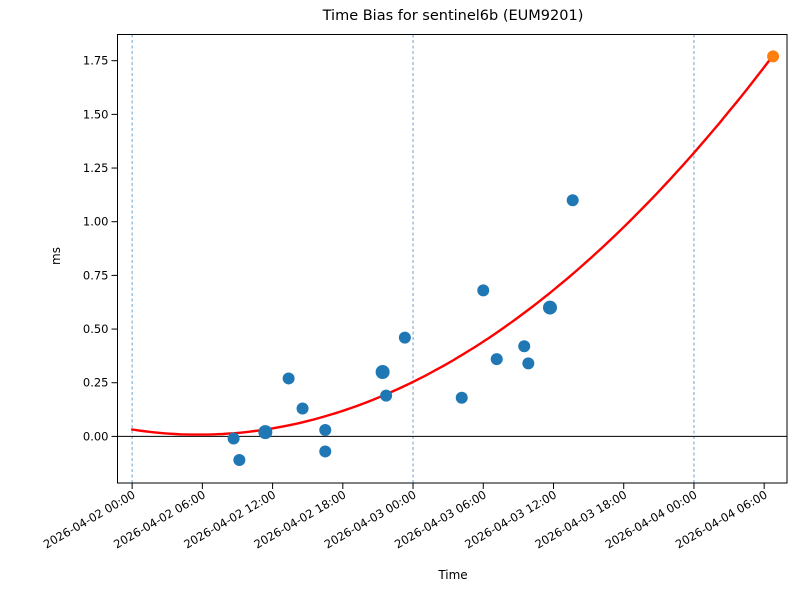  What do you see at coordinates (96, 383) in the screenshot?
I see `y-tick-label: 0.25` at bounding box center [96, 383].